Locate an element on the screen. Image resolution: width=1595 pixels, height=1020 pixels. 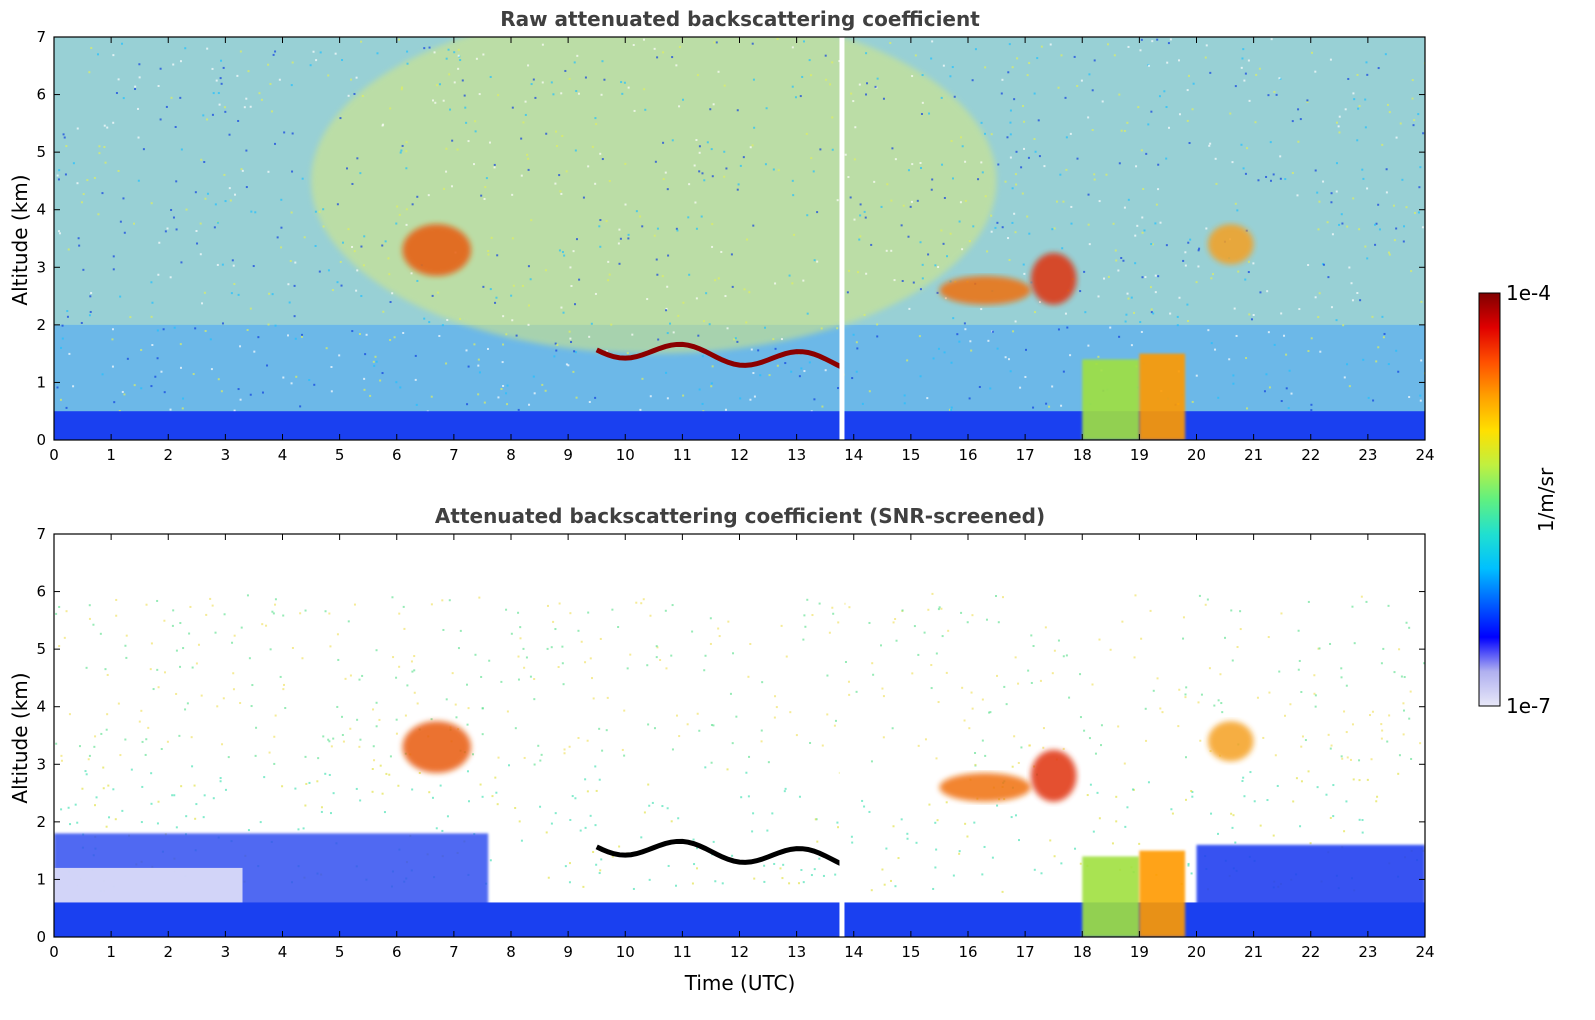
colorbar: 1e-4 1e-7 1/m/sr is located at coordinates (1518, 499).